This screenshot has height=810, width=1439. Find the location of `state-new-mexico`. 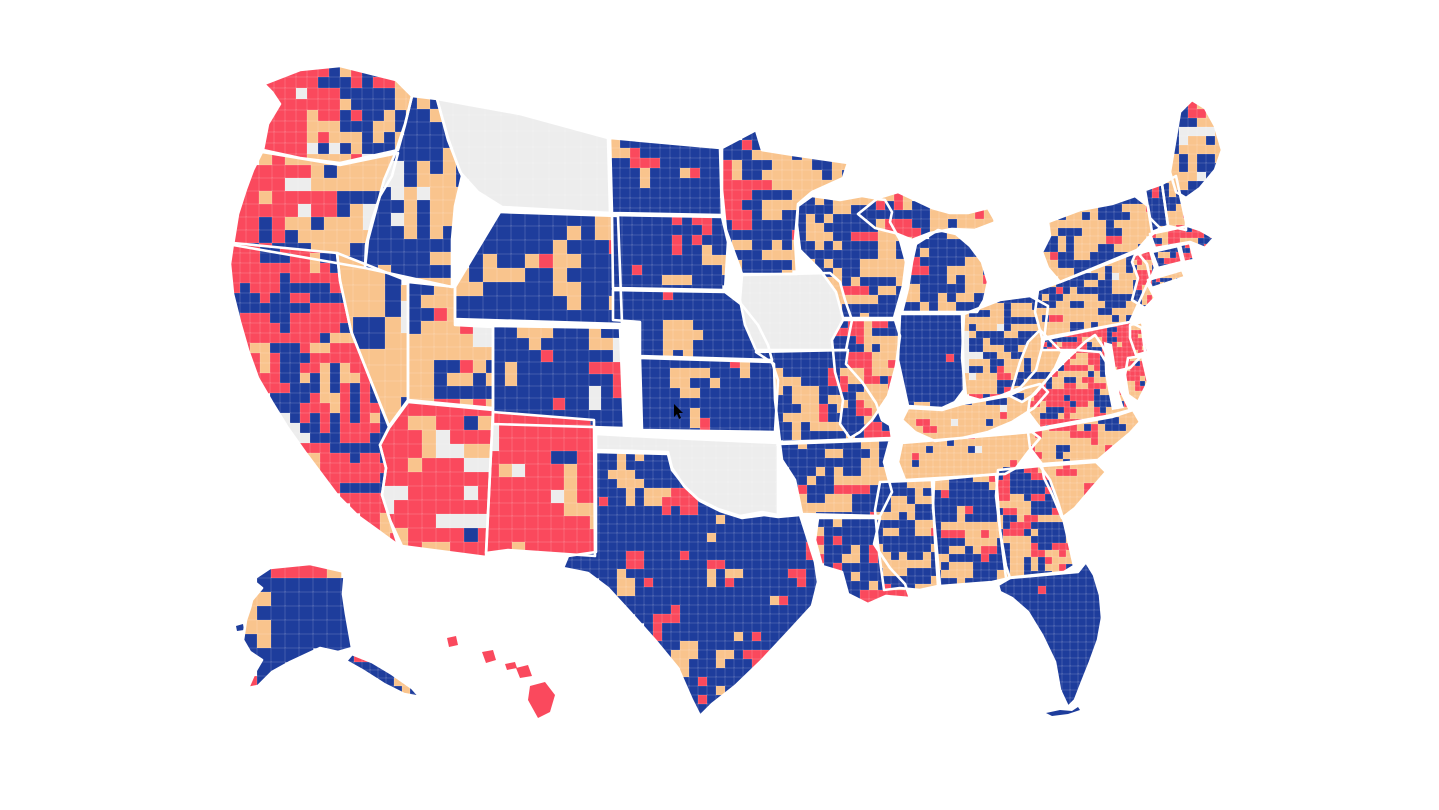

state-new-mexico is located at coordinates (544, 484).